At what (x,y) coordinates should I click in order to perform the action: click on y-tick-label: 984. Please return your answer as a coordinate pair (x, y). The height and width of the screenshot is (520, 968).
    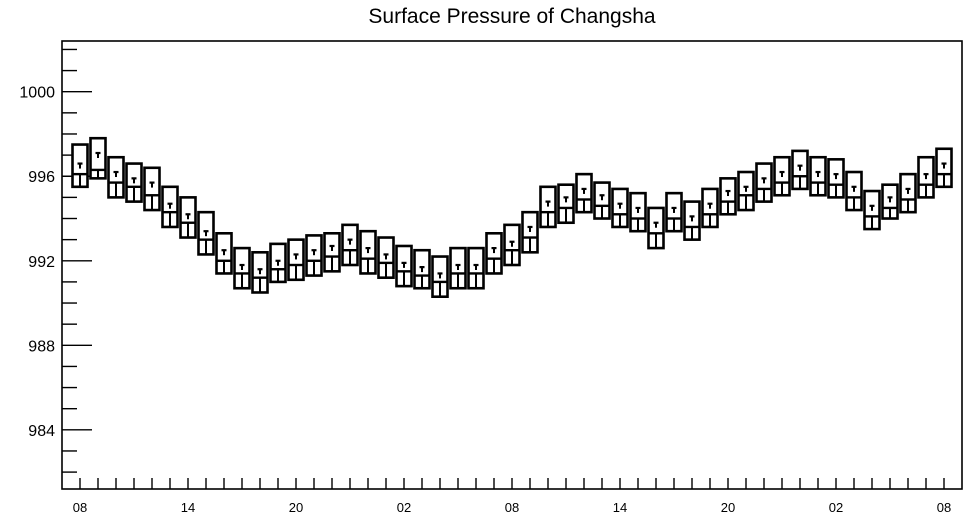
    Looking at the image, I should click on (41, 431).